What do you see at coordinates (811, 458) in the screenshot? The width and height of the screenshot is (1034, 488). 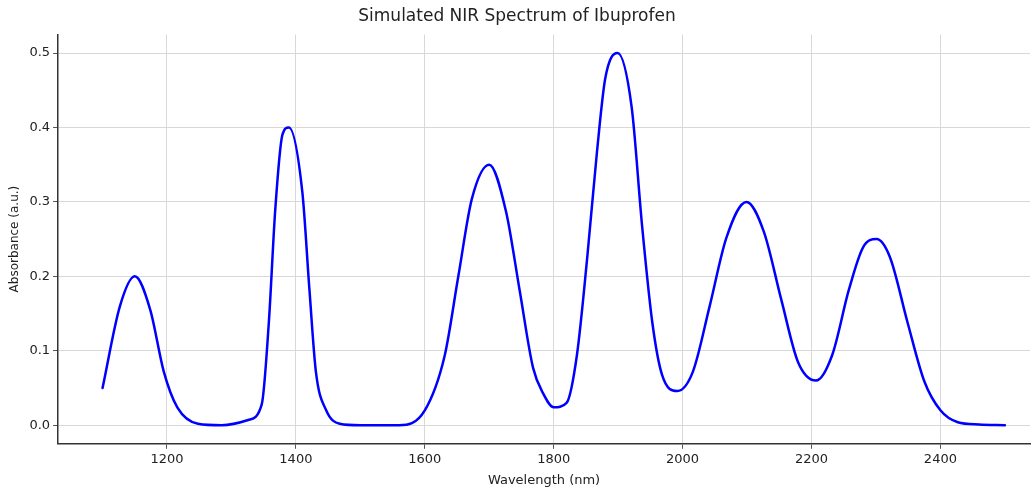 I see `x-tick-label: 2200` at bounding box center [811, 458].